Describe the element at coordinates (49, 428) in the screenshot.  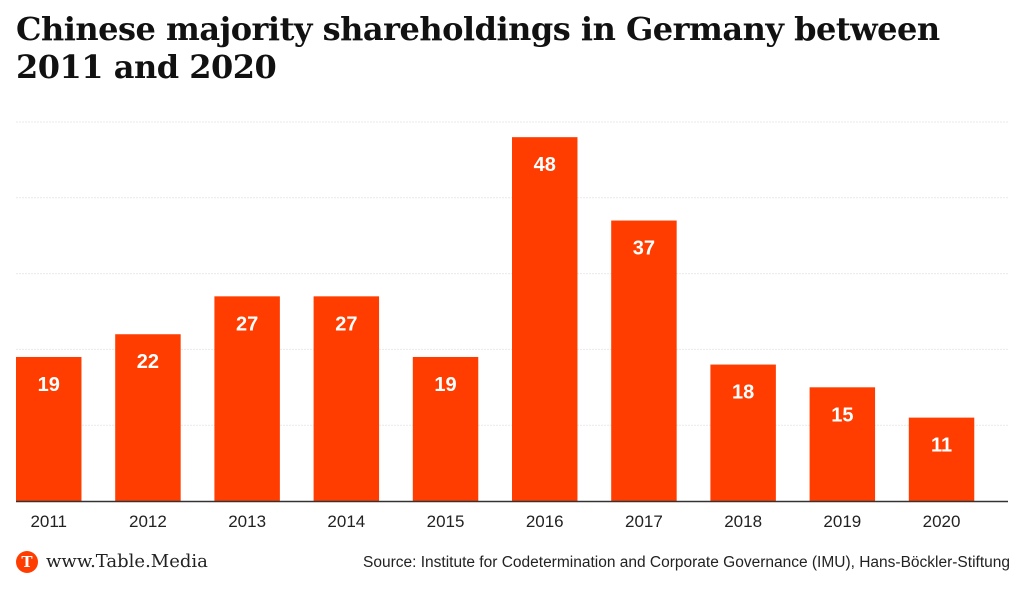
I see `bar-2011` at that location.